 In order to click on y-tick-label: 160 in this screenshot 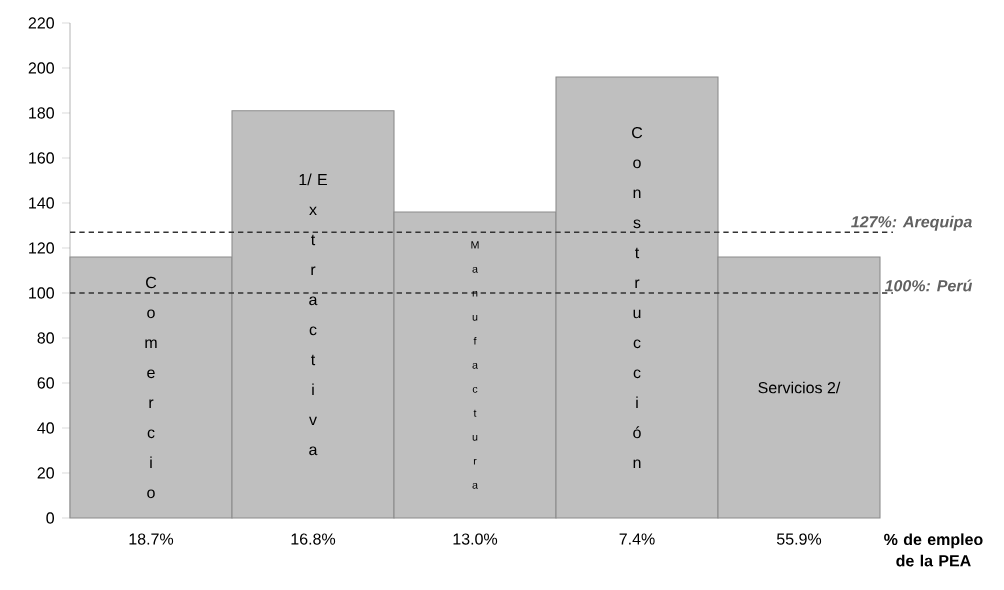, I will do `click(41, 158)`.